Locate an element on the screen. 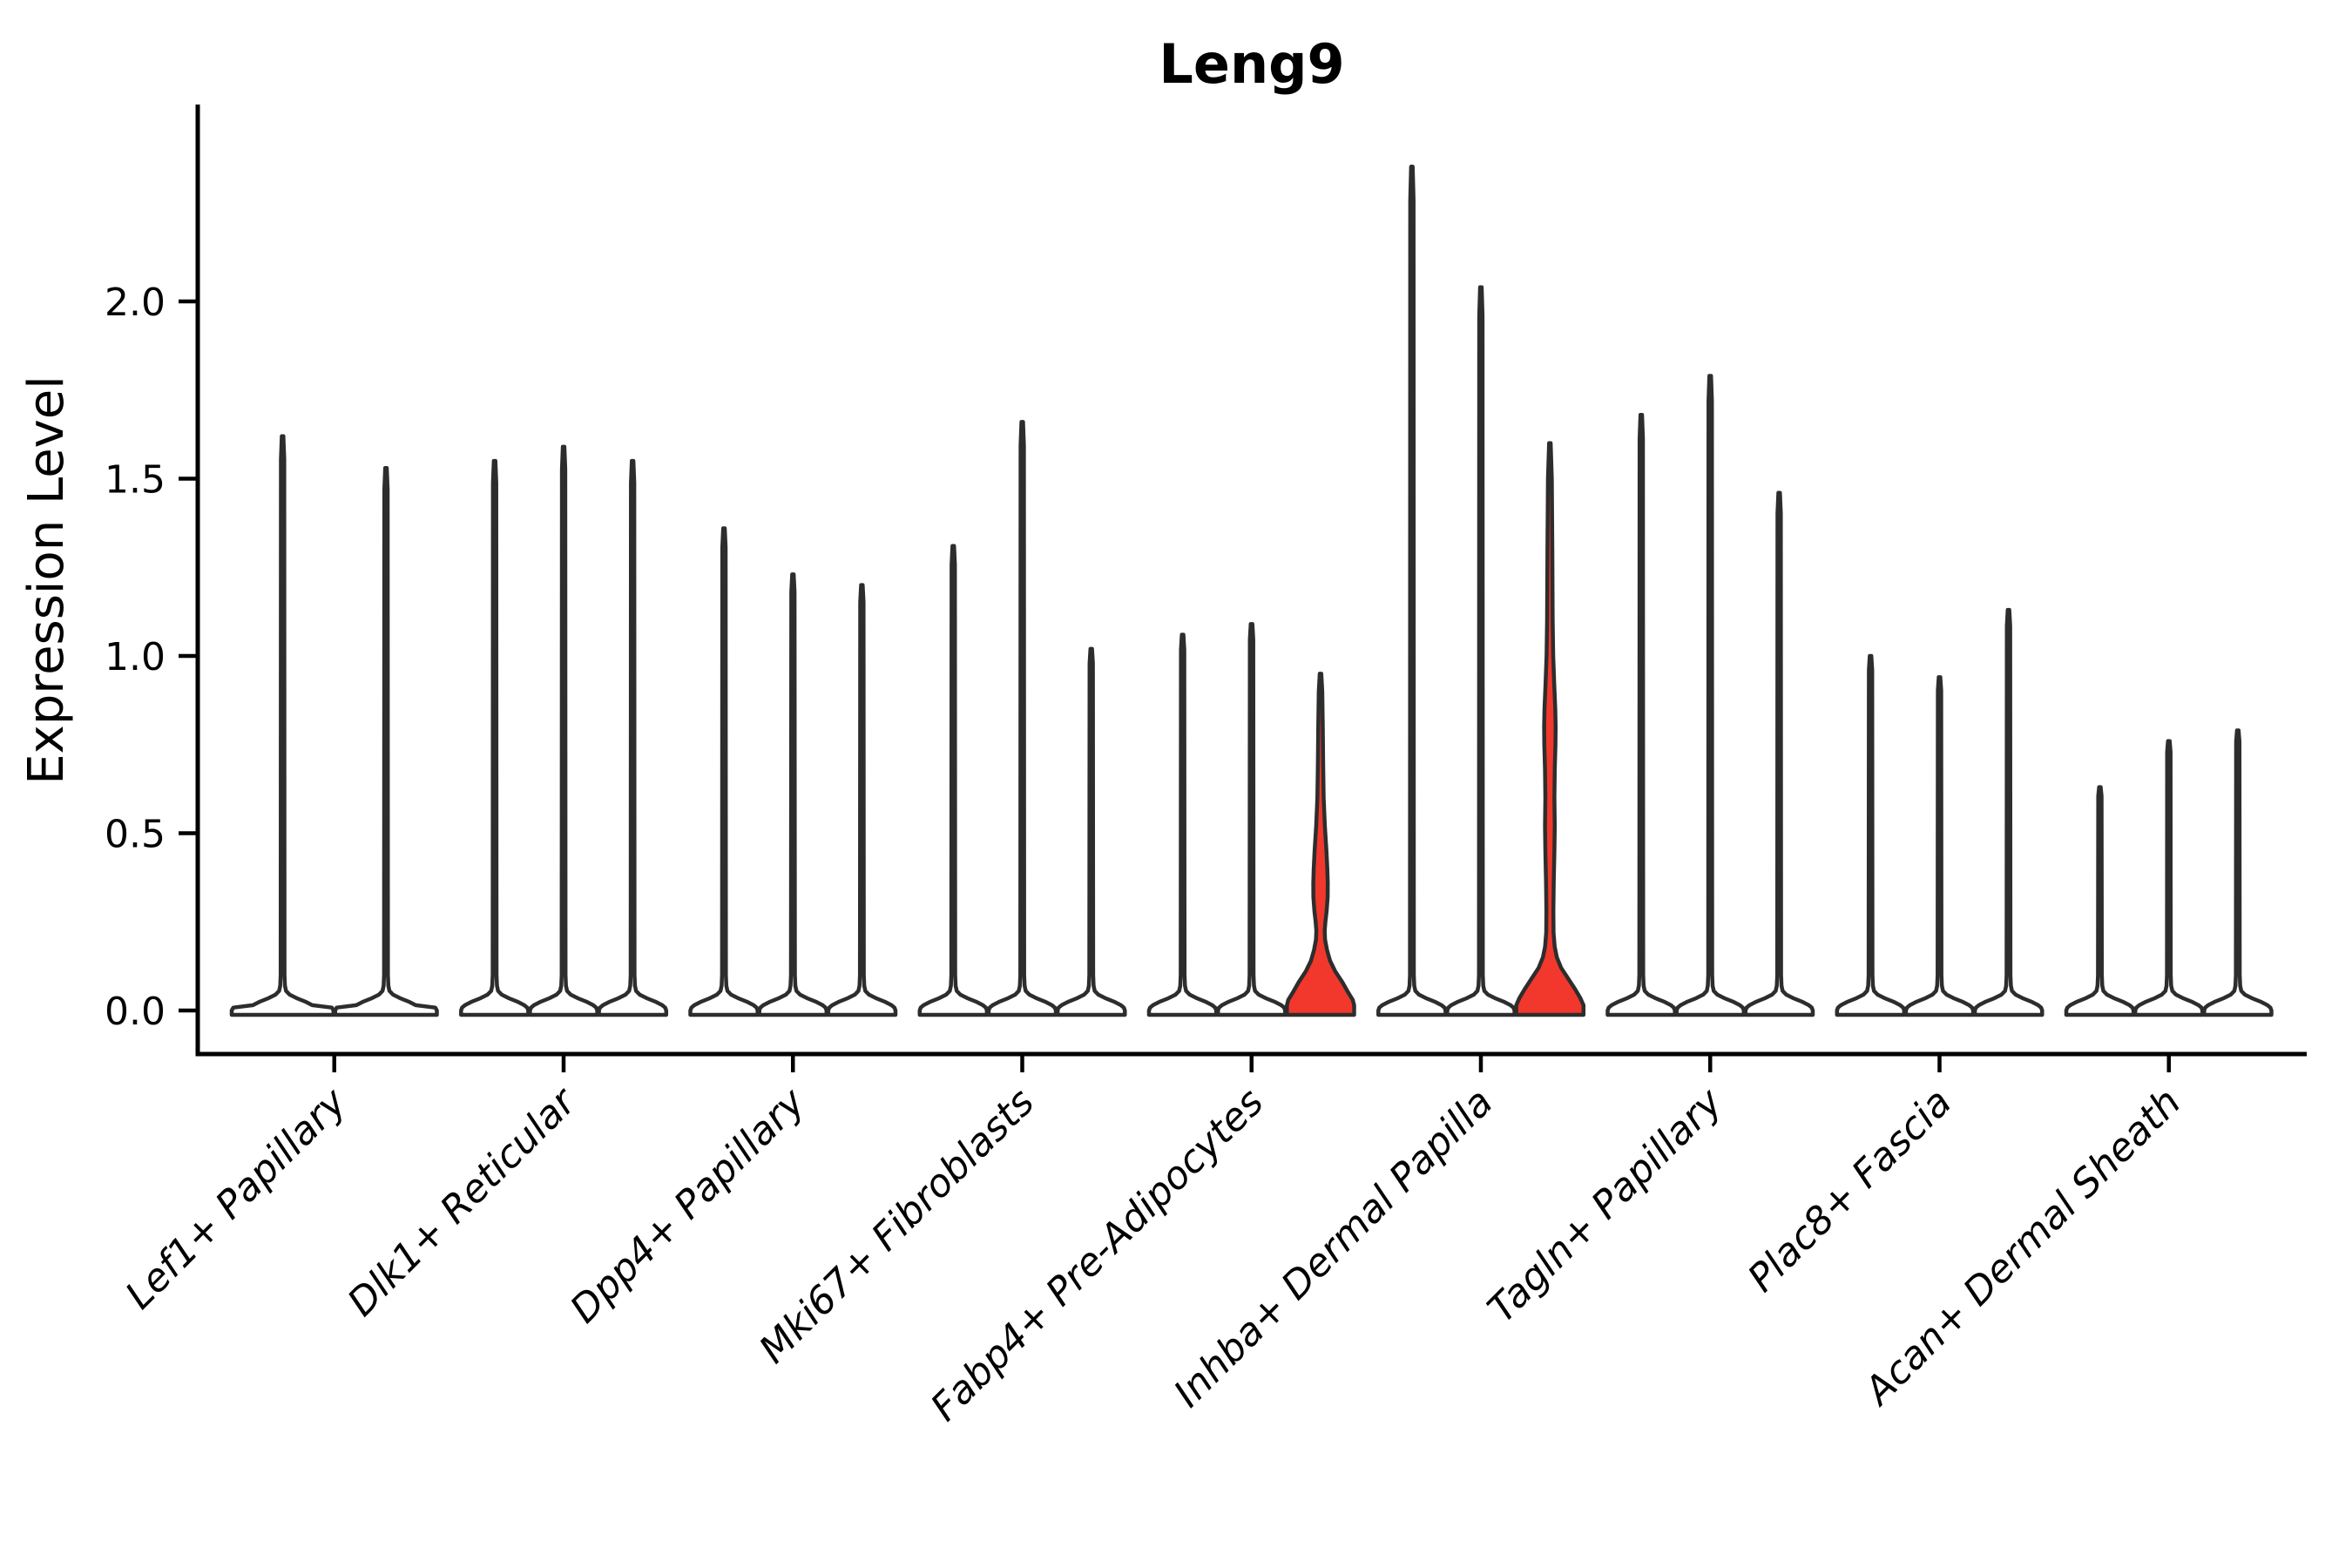  chart-title: Leng9 is located at coordinates (1251, 64).